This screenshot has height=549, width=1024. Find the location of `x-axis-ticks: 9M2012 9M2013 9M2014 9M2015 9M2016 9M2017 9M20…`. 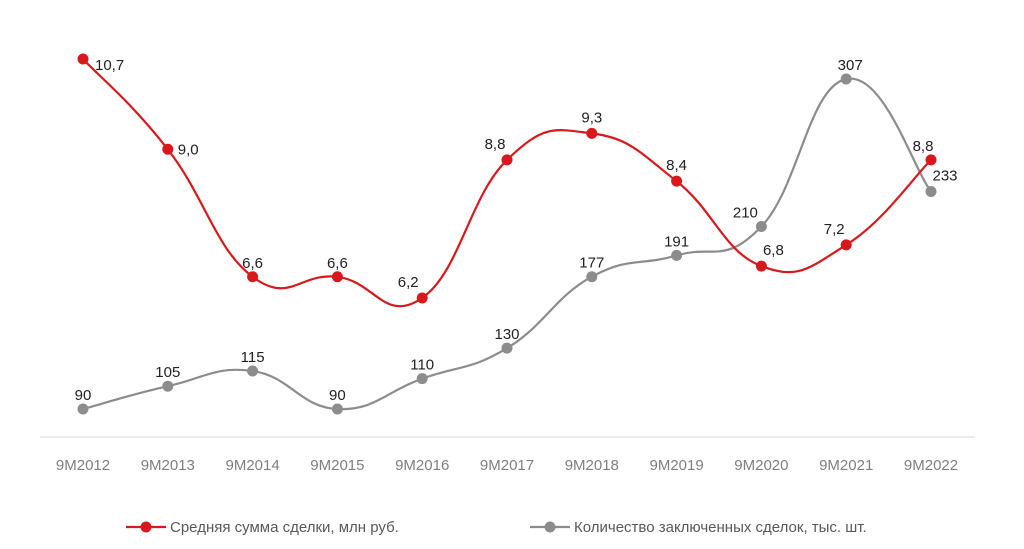

x-axis-ticks: 9M2012 9M2013 9M2014 9M2015 9M2016 9M2017 9M20… is located at coordinates (507, 465).